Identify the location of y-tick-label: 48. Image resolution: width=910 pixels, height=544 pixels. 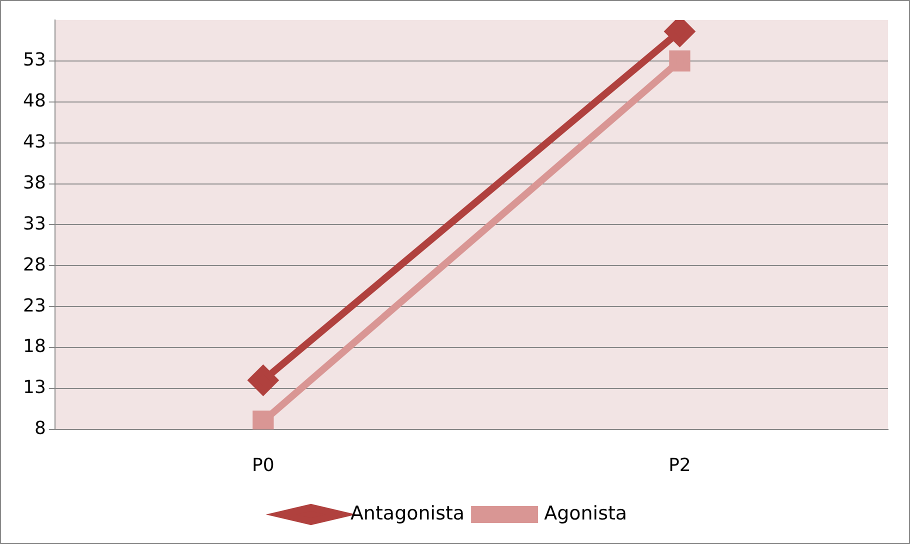
(34, 101).